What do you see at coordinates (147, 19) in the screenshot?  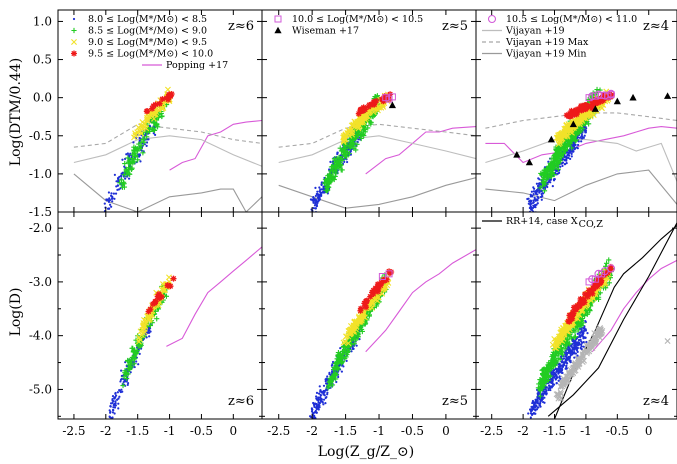 I see `legend-label: 8.0 ≤ Log(M*/M⊙) < 8.5` at bounding box center [147, 19].